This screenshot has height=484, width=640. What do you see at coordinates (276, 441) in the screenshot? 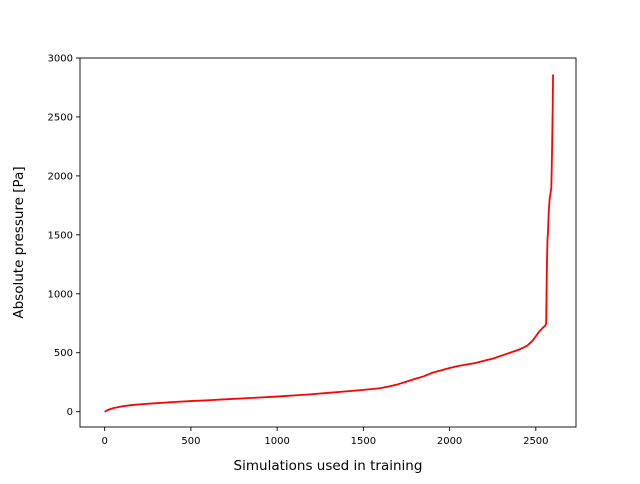
I see `x-tick-label: 1000` at bounding box center [276, 441].